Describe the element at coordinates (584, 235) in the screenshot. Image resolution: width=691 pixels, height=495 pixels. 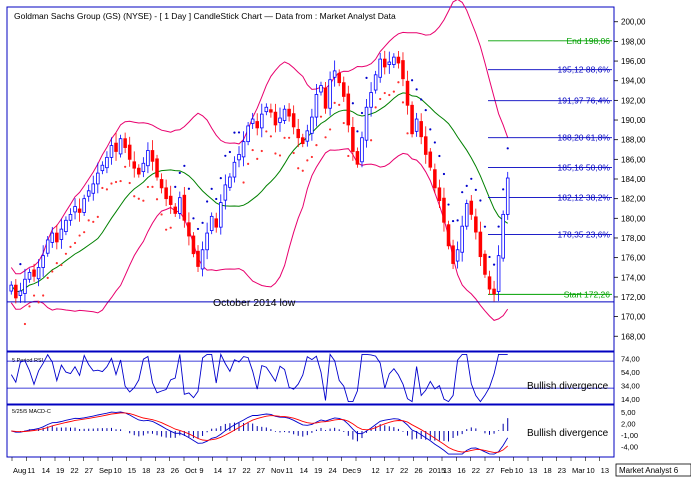
I see `fib-level-label: 178,35 23,6%` at that location.